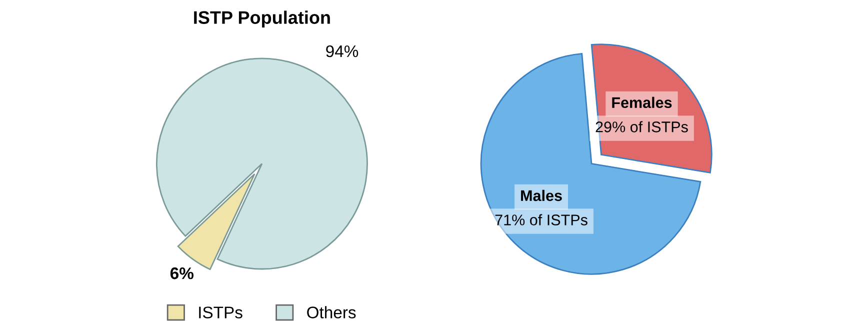 The image size is (845, 321). I want to click on chart-title: ISTP Population, so click(262, 19).